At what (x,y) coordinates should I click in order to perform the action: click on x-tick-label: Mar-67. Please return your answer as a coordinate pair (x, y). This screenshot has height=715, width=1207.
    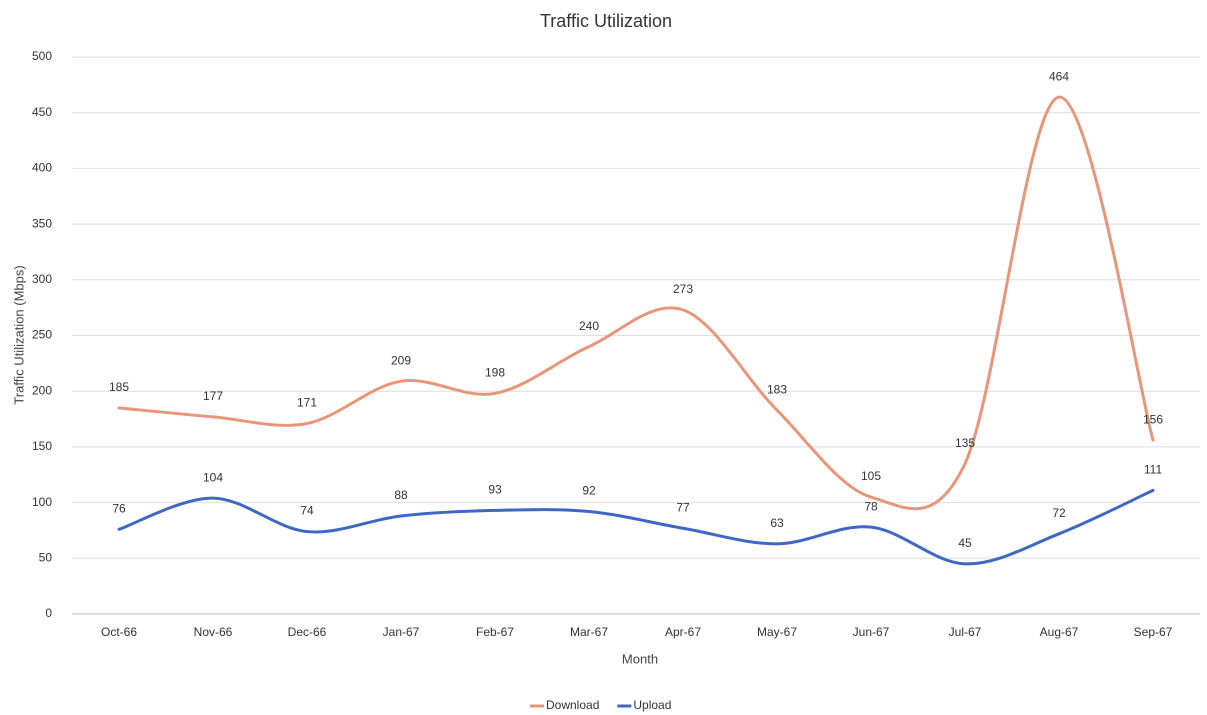
    Looking at the image, I should click on (589, 632).